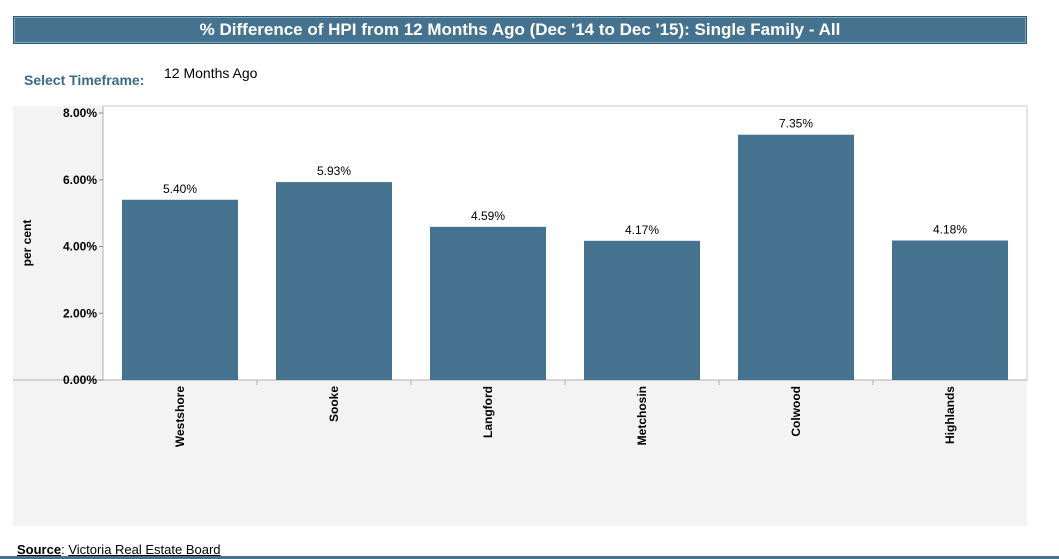 Image resolution: width=1059 pixels, height=559 pixels. I want to click on source-note: Source: Victoria Real Estate Board, so click(119, 549).